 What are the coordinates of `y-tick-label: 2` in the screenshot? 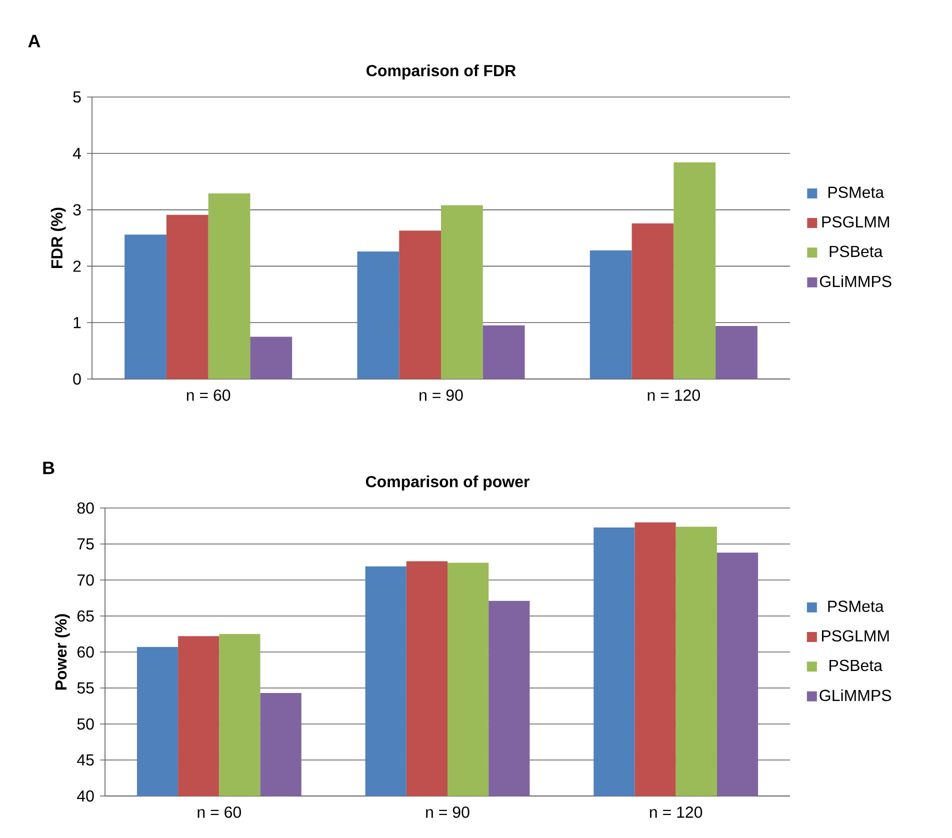 It's located at (77, 266).